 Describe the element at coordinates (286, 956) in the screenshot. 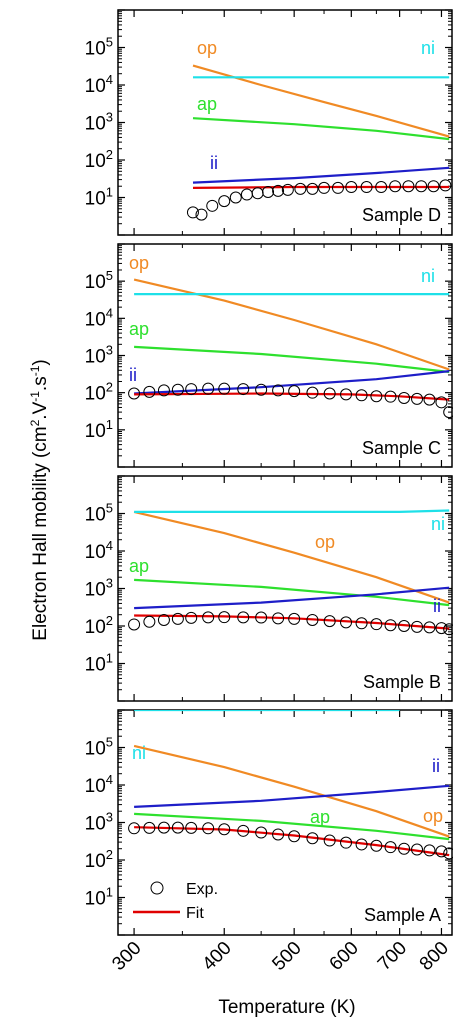

I see `x-tick-label: 500` at that location.